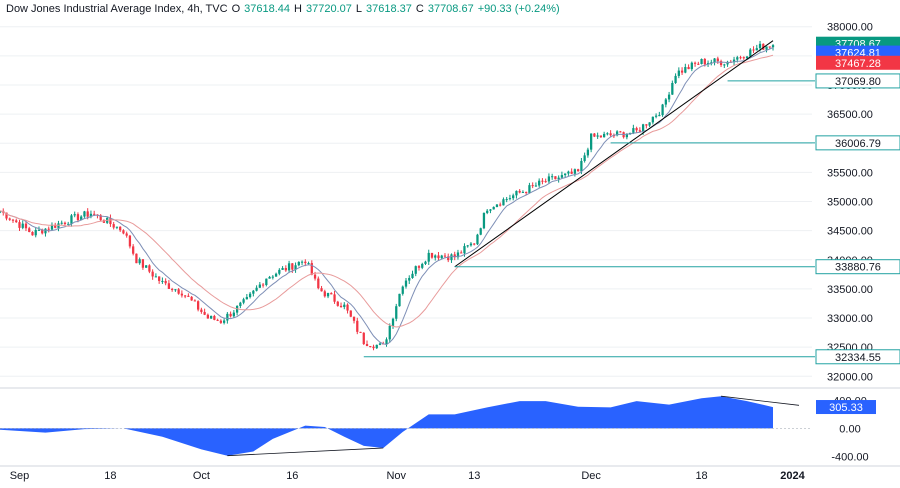 The height and width of the screenshot is (488, 900). I want to click on oscillator-value-badge, so click(846, 407).